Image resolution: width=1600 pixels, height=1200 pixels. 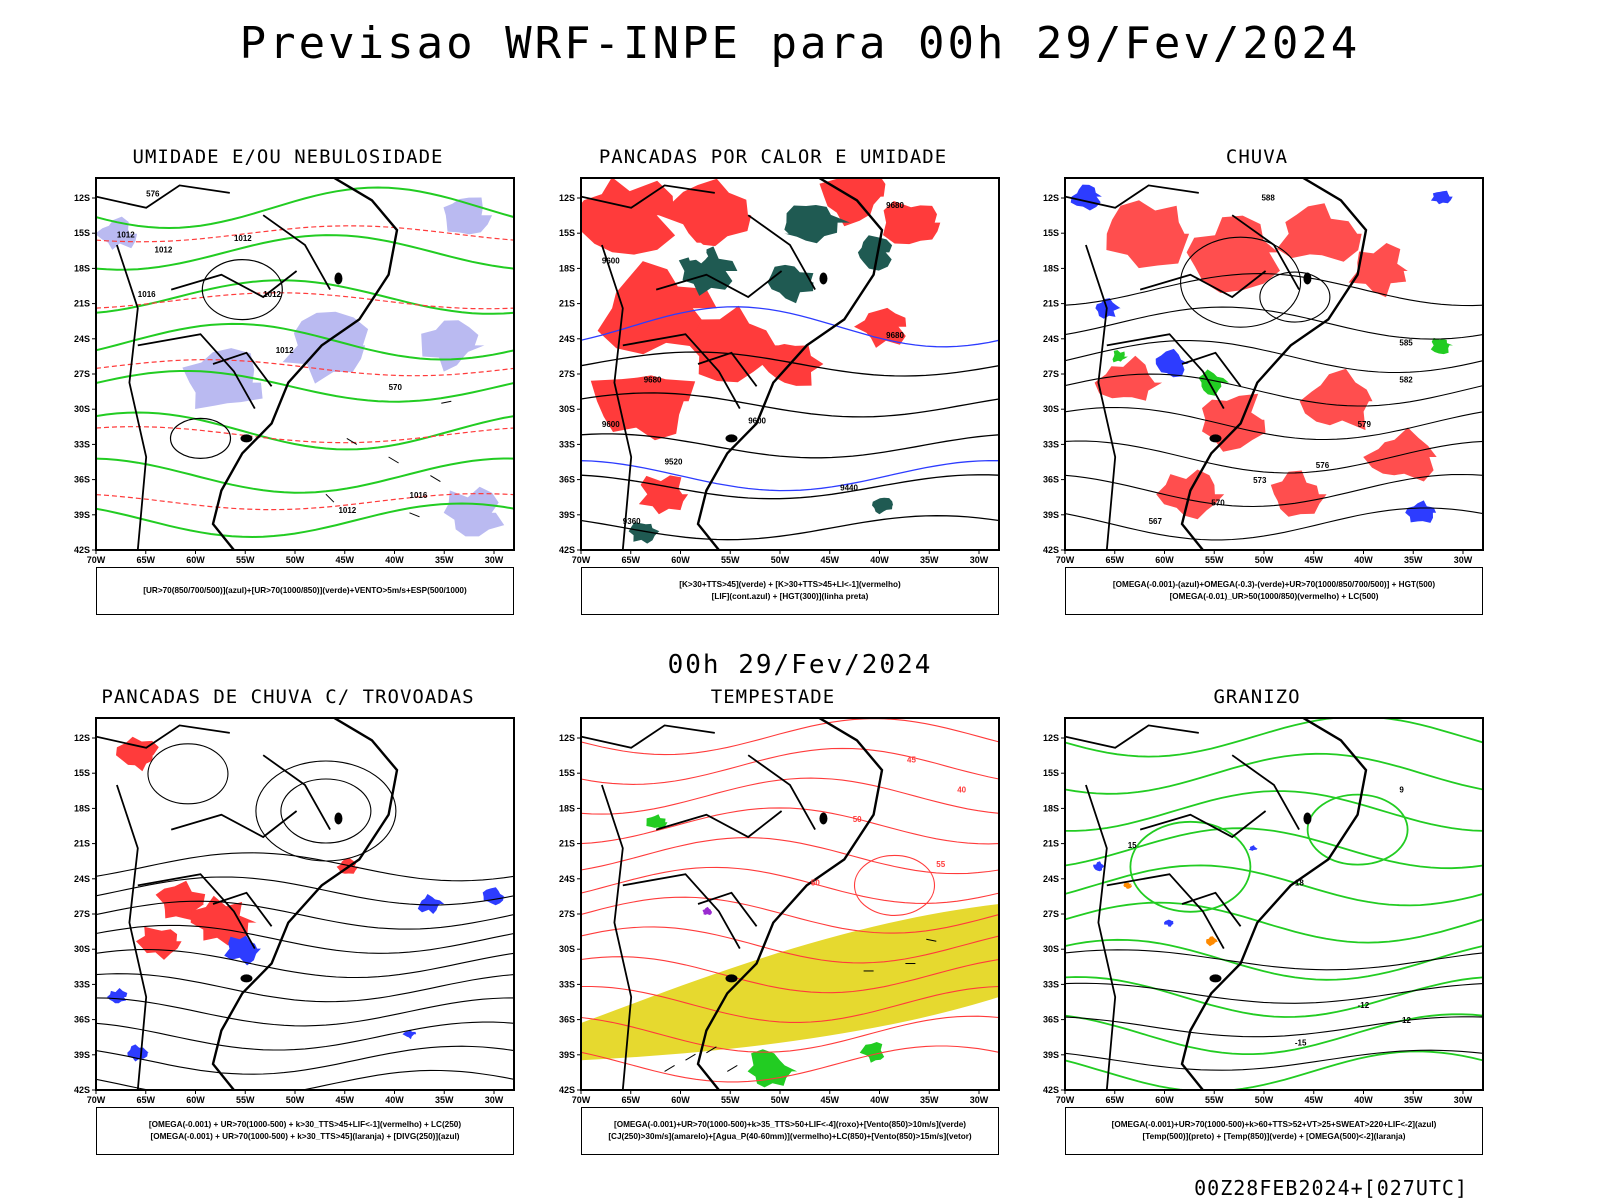 I want to click on strong-wind-area, so click(x=772, y=1068).